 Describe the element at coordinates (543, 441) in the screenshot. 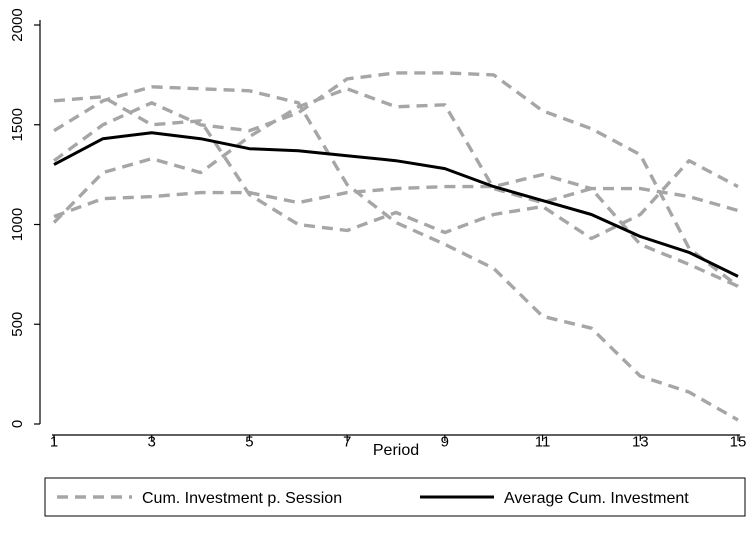

I see `x-tick-label: 11` at that location.